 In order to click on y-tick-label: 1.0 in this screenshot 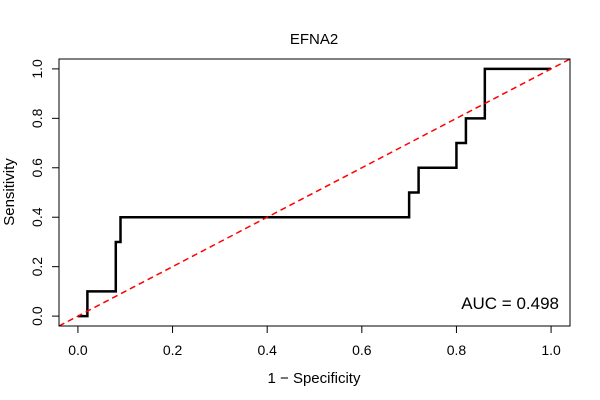, I will do `click(37, 69)`.